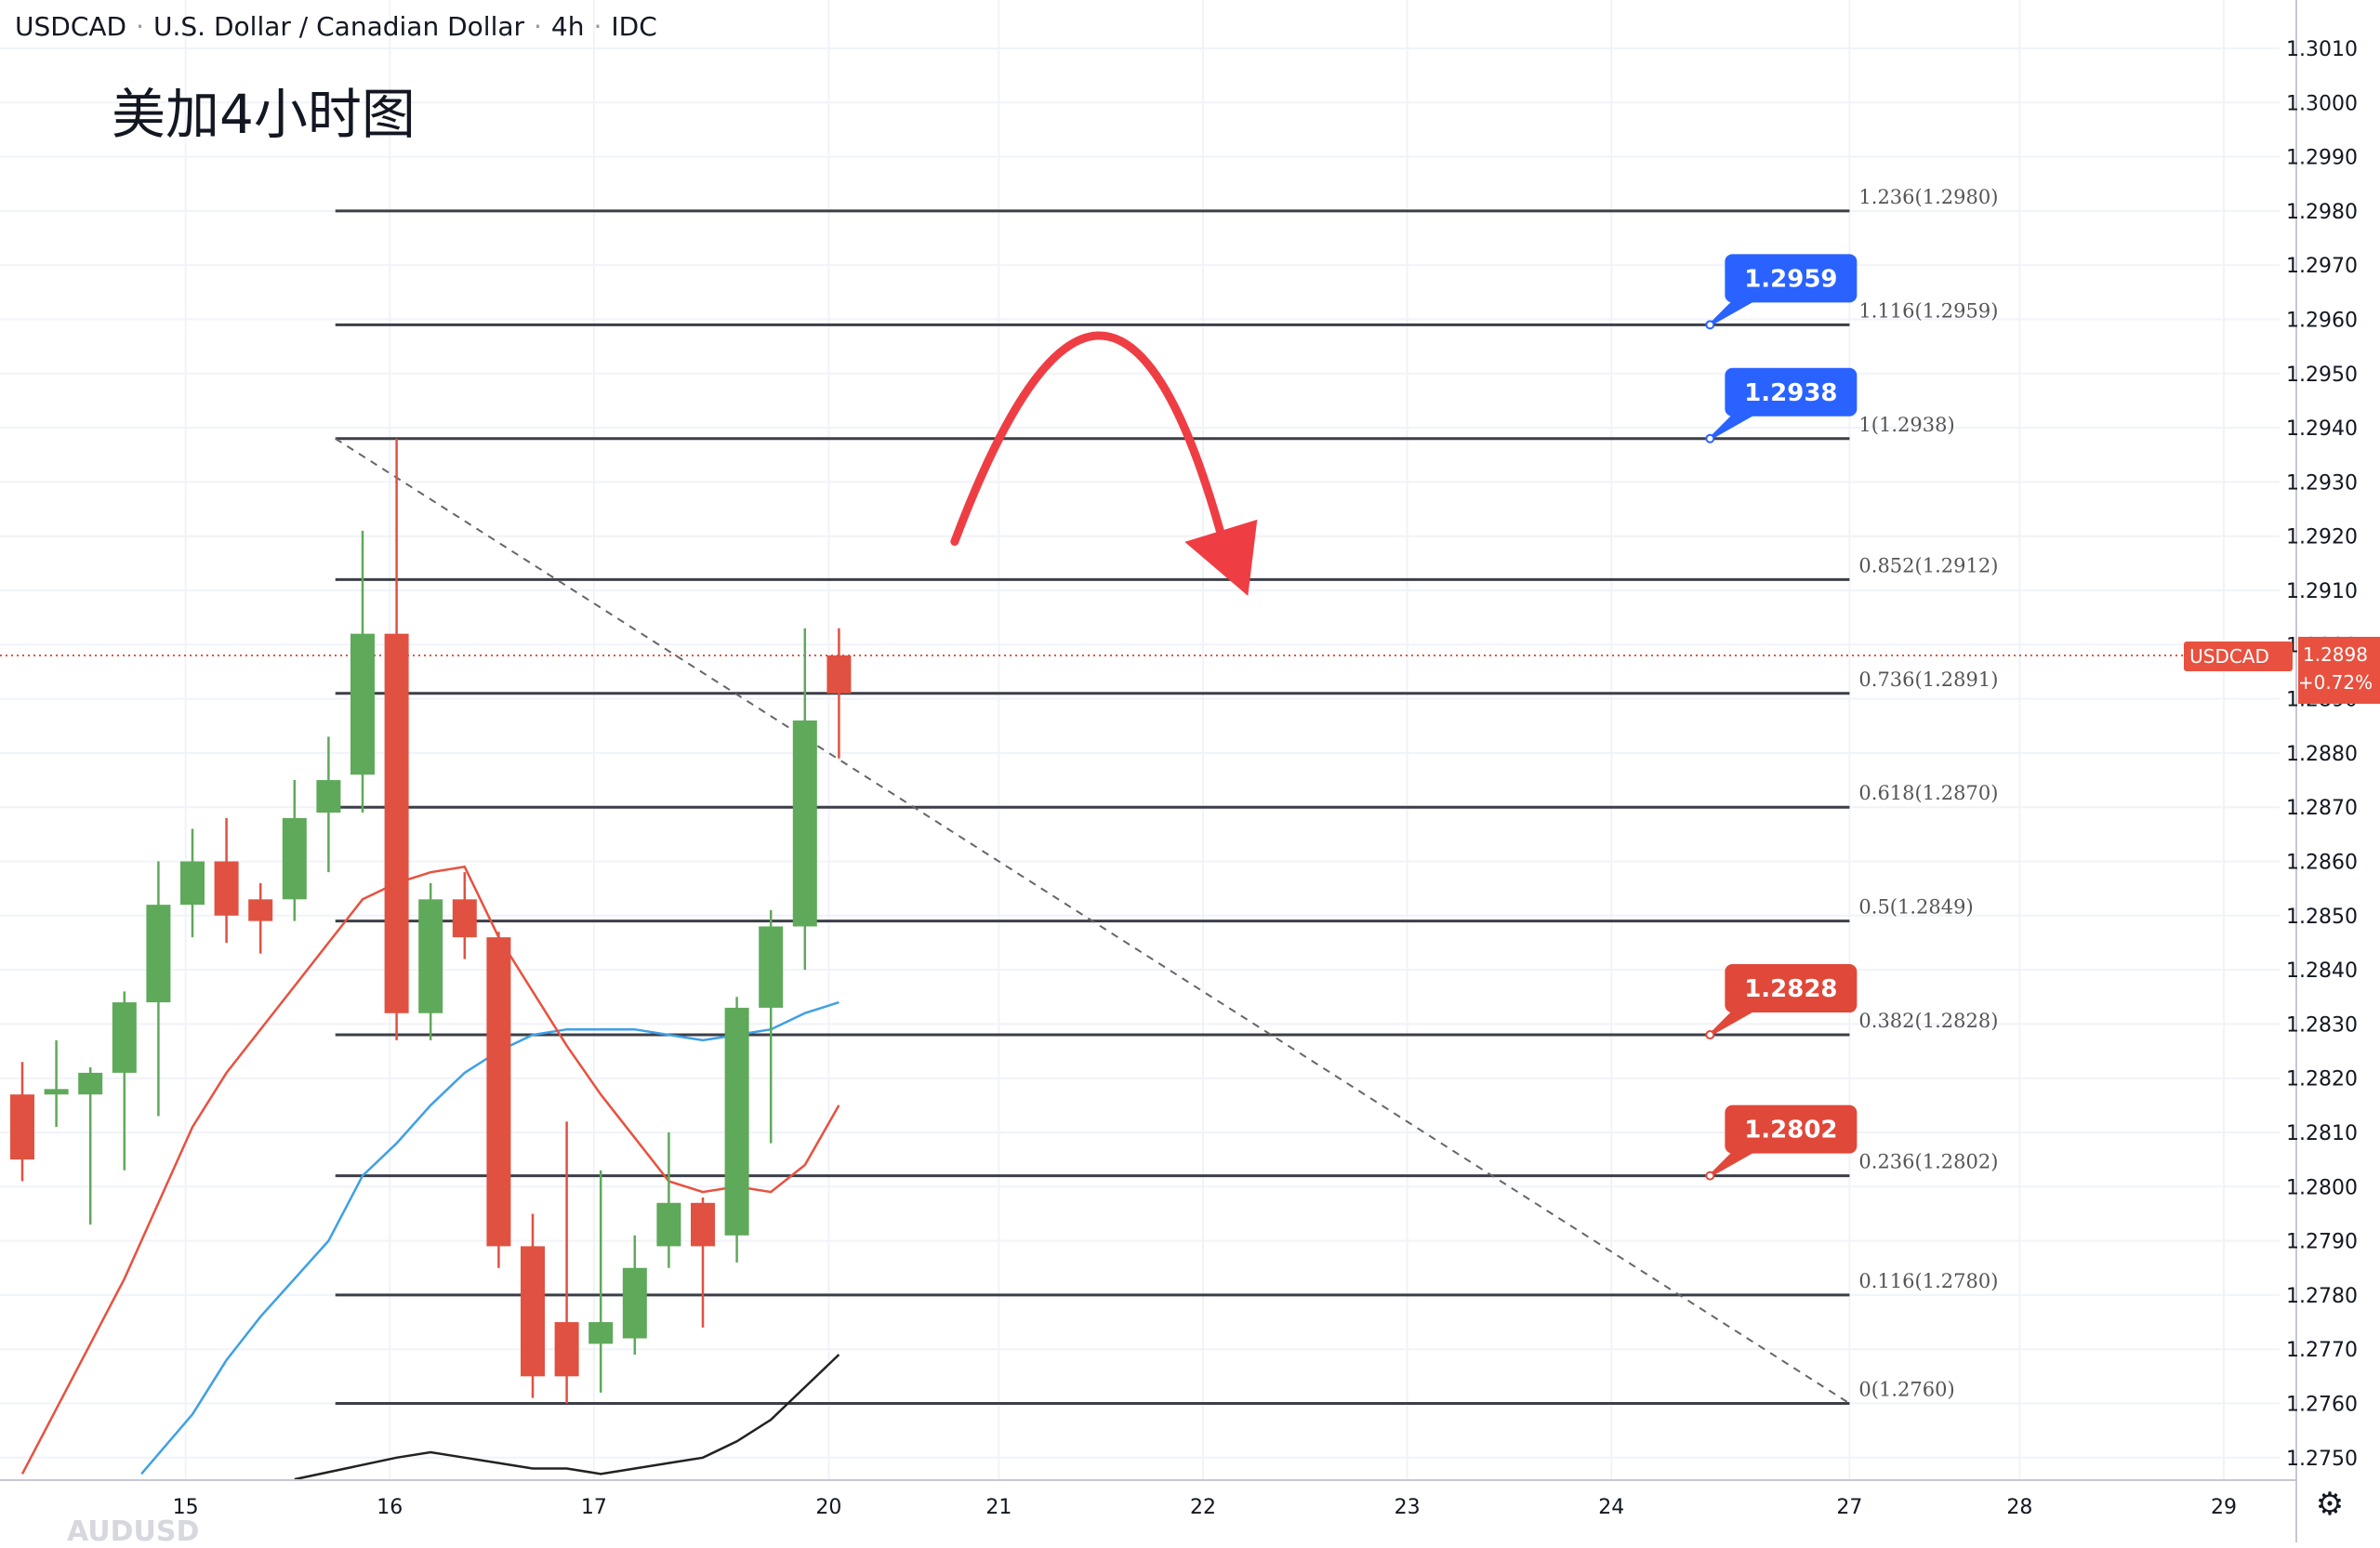 Image resolution: width=2380 pixels, height=1548 pixels. Describe the element at coordinates (2019, 1507) in the screenshot. I see `x-tick-label: 28` at that location.